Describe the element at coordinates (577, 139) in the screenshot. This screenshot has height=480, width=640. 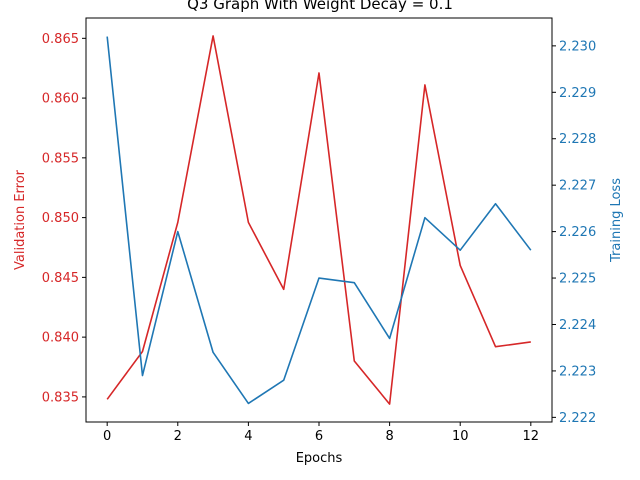
I see `right-y-tick-label: 2.228` at that location.